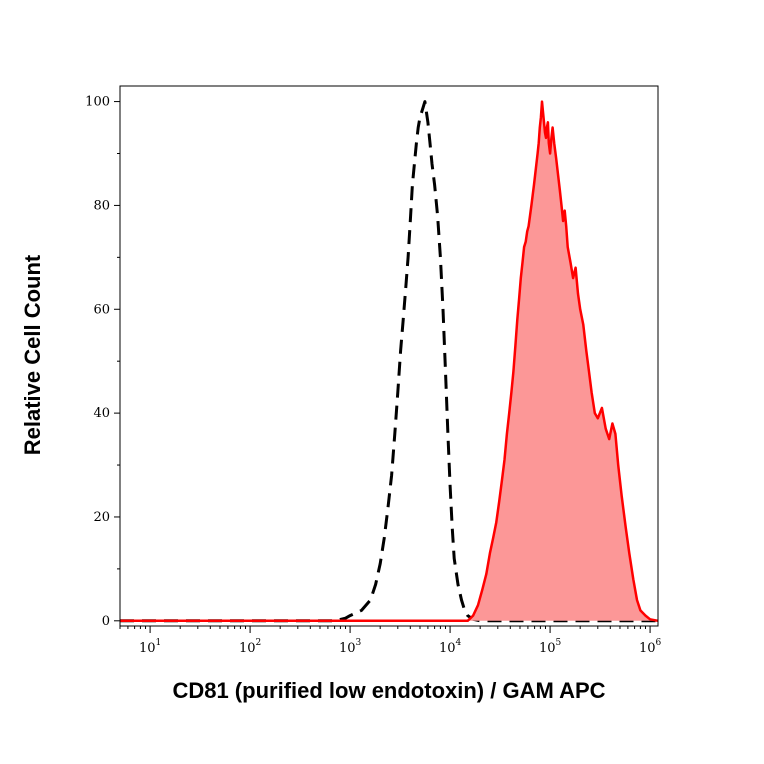 Image resolution: width=764 pixels, height=764 pixels. What do you see at coordinates (101, 517) in the screenshot?
I see `y-tick-label-1: 20` at bounding box center [101, 517].